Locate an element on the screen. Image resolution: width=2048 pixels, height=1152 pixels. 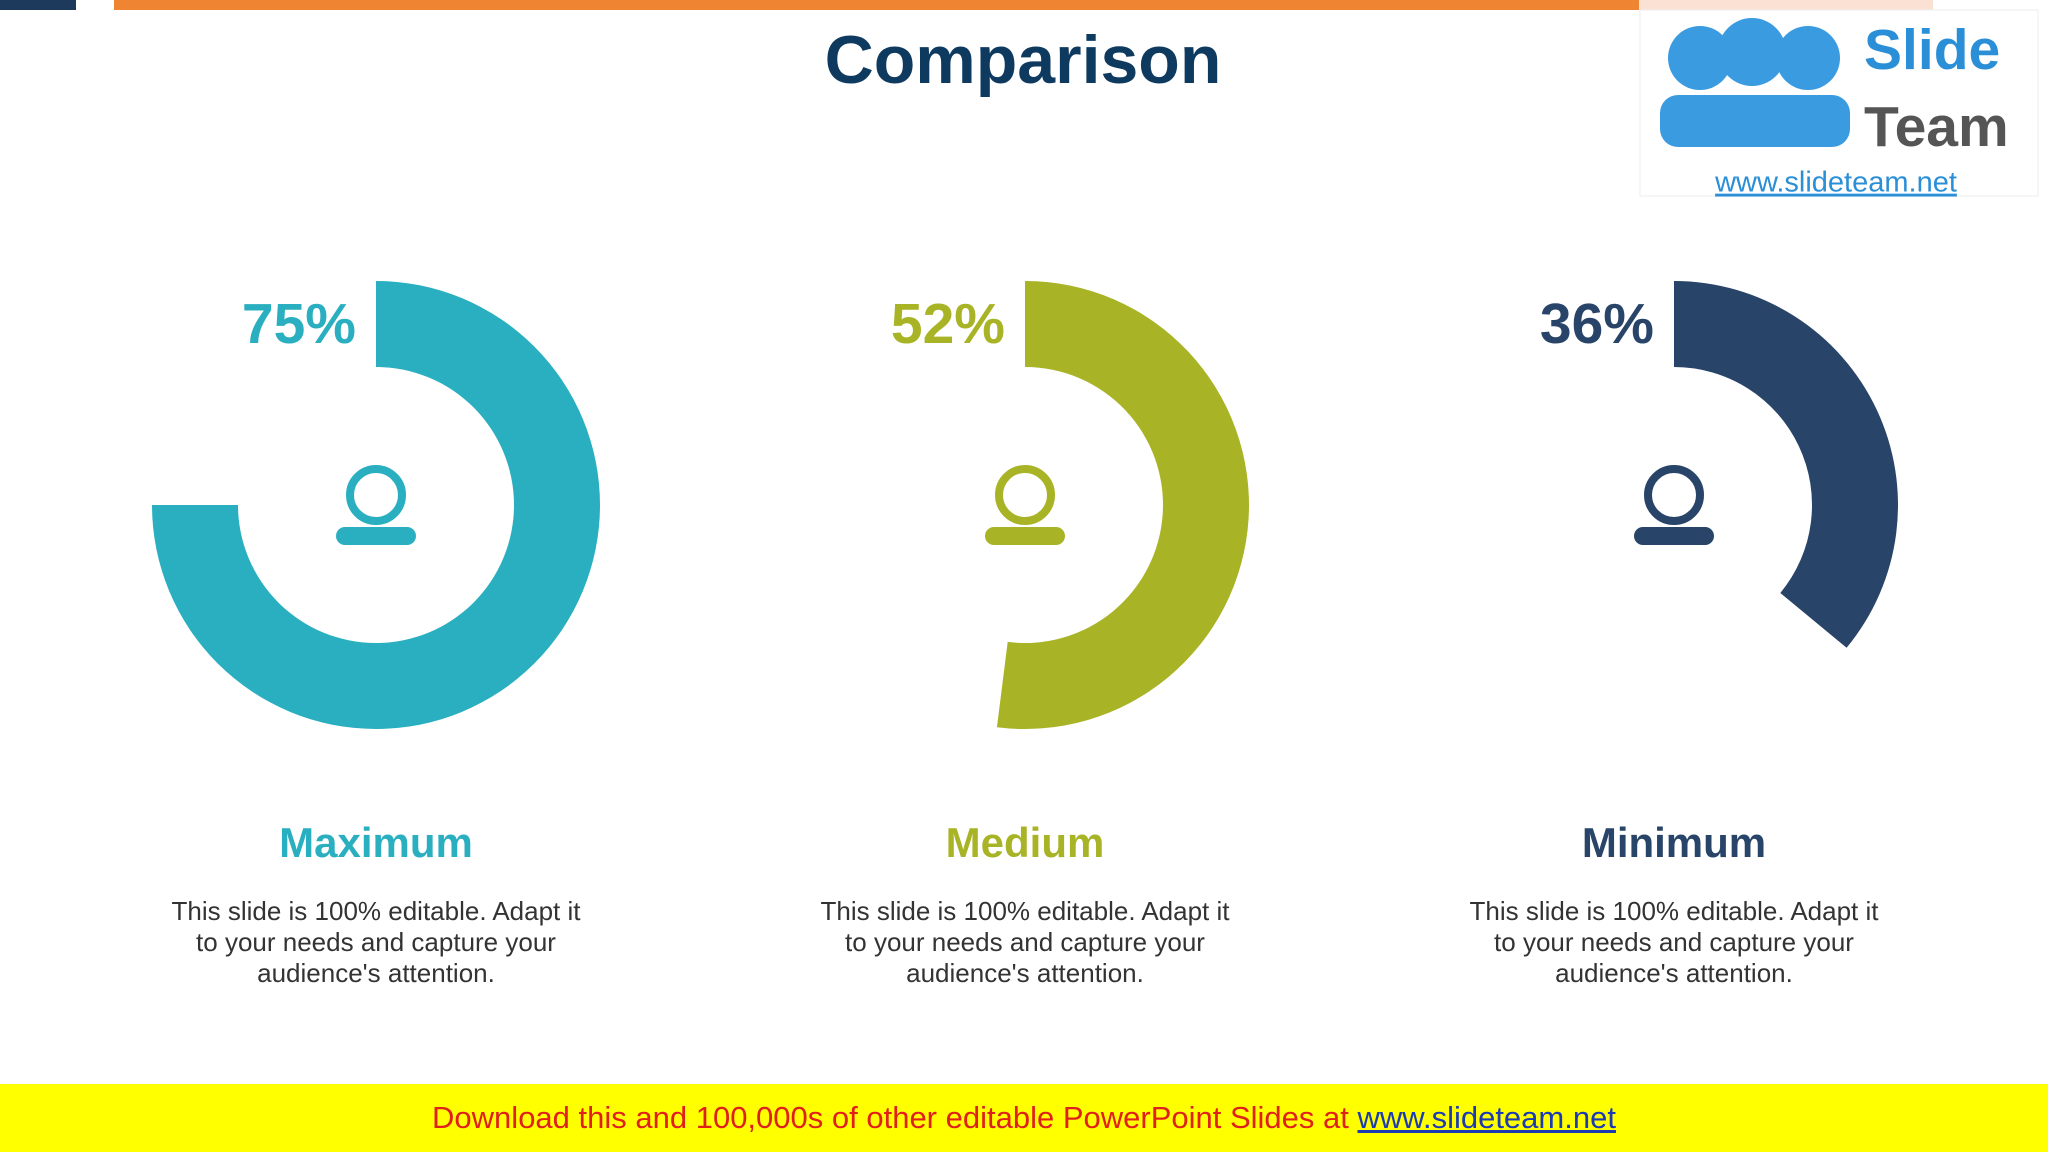
value-label: 75% is located at coordinates (299, 324).